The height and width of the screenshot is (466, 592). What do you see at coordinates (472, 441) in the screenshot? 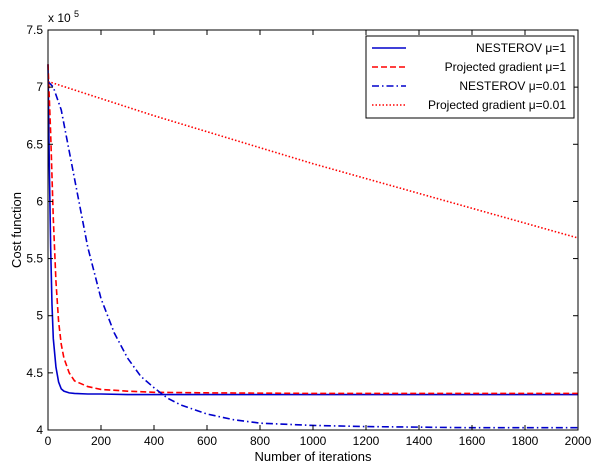
I see `x-tick-label: 1600` at bounding box center [472, 441].